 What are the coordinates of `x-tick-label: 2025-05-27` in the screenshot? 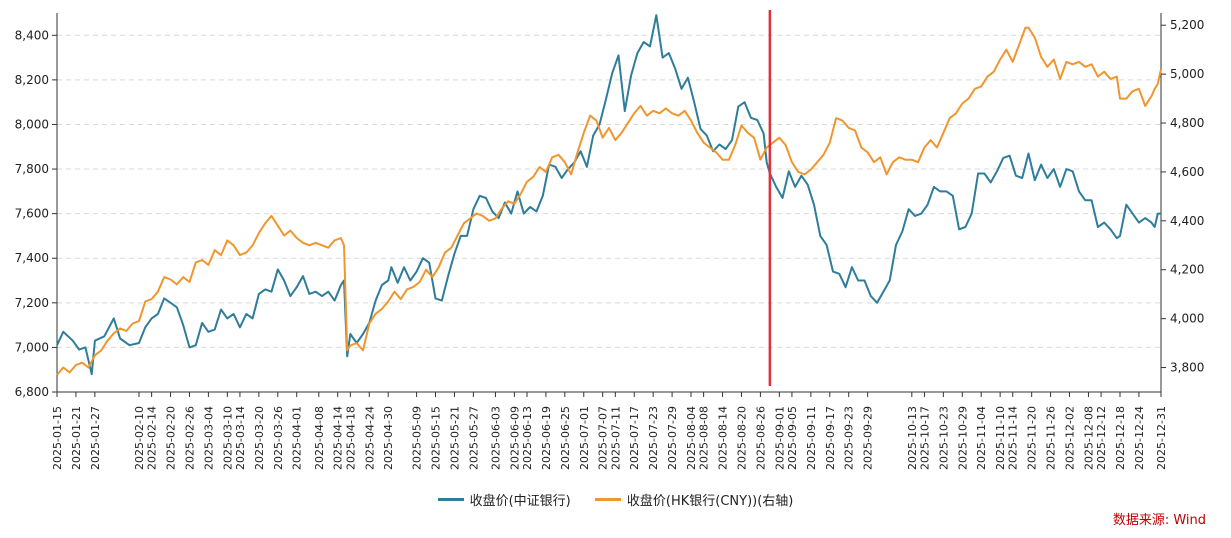 It's located at (473, 438).